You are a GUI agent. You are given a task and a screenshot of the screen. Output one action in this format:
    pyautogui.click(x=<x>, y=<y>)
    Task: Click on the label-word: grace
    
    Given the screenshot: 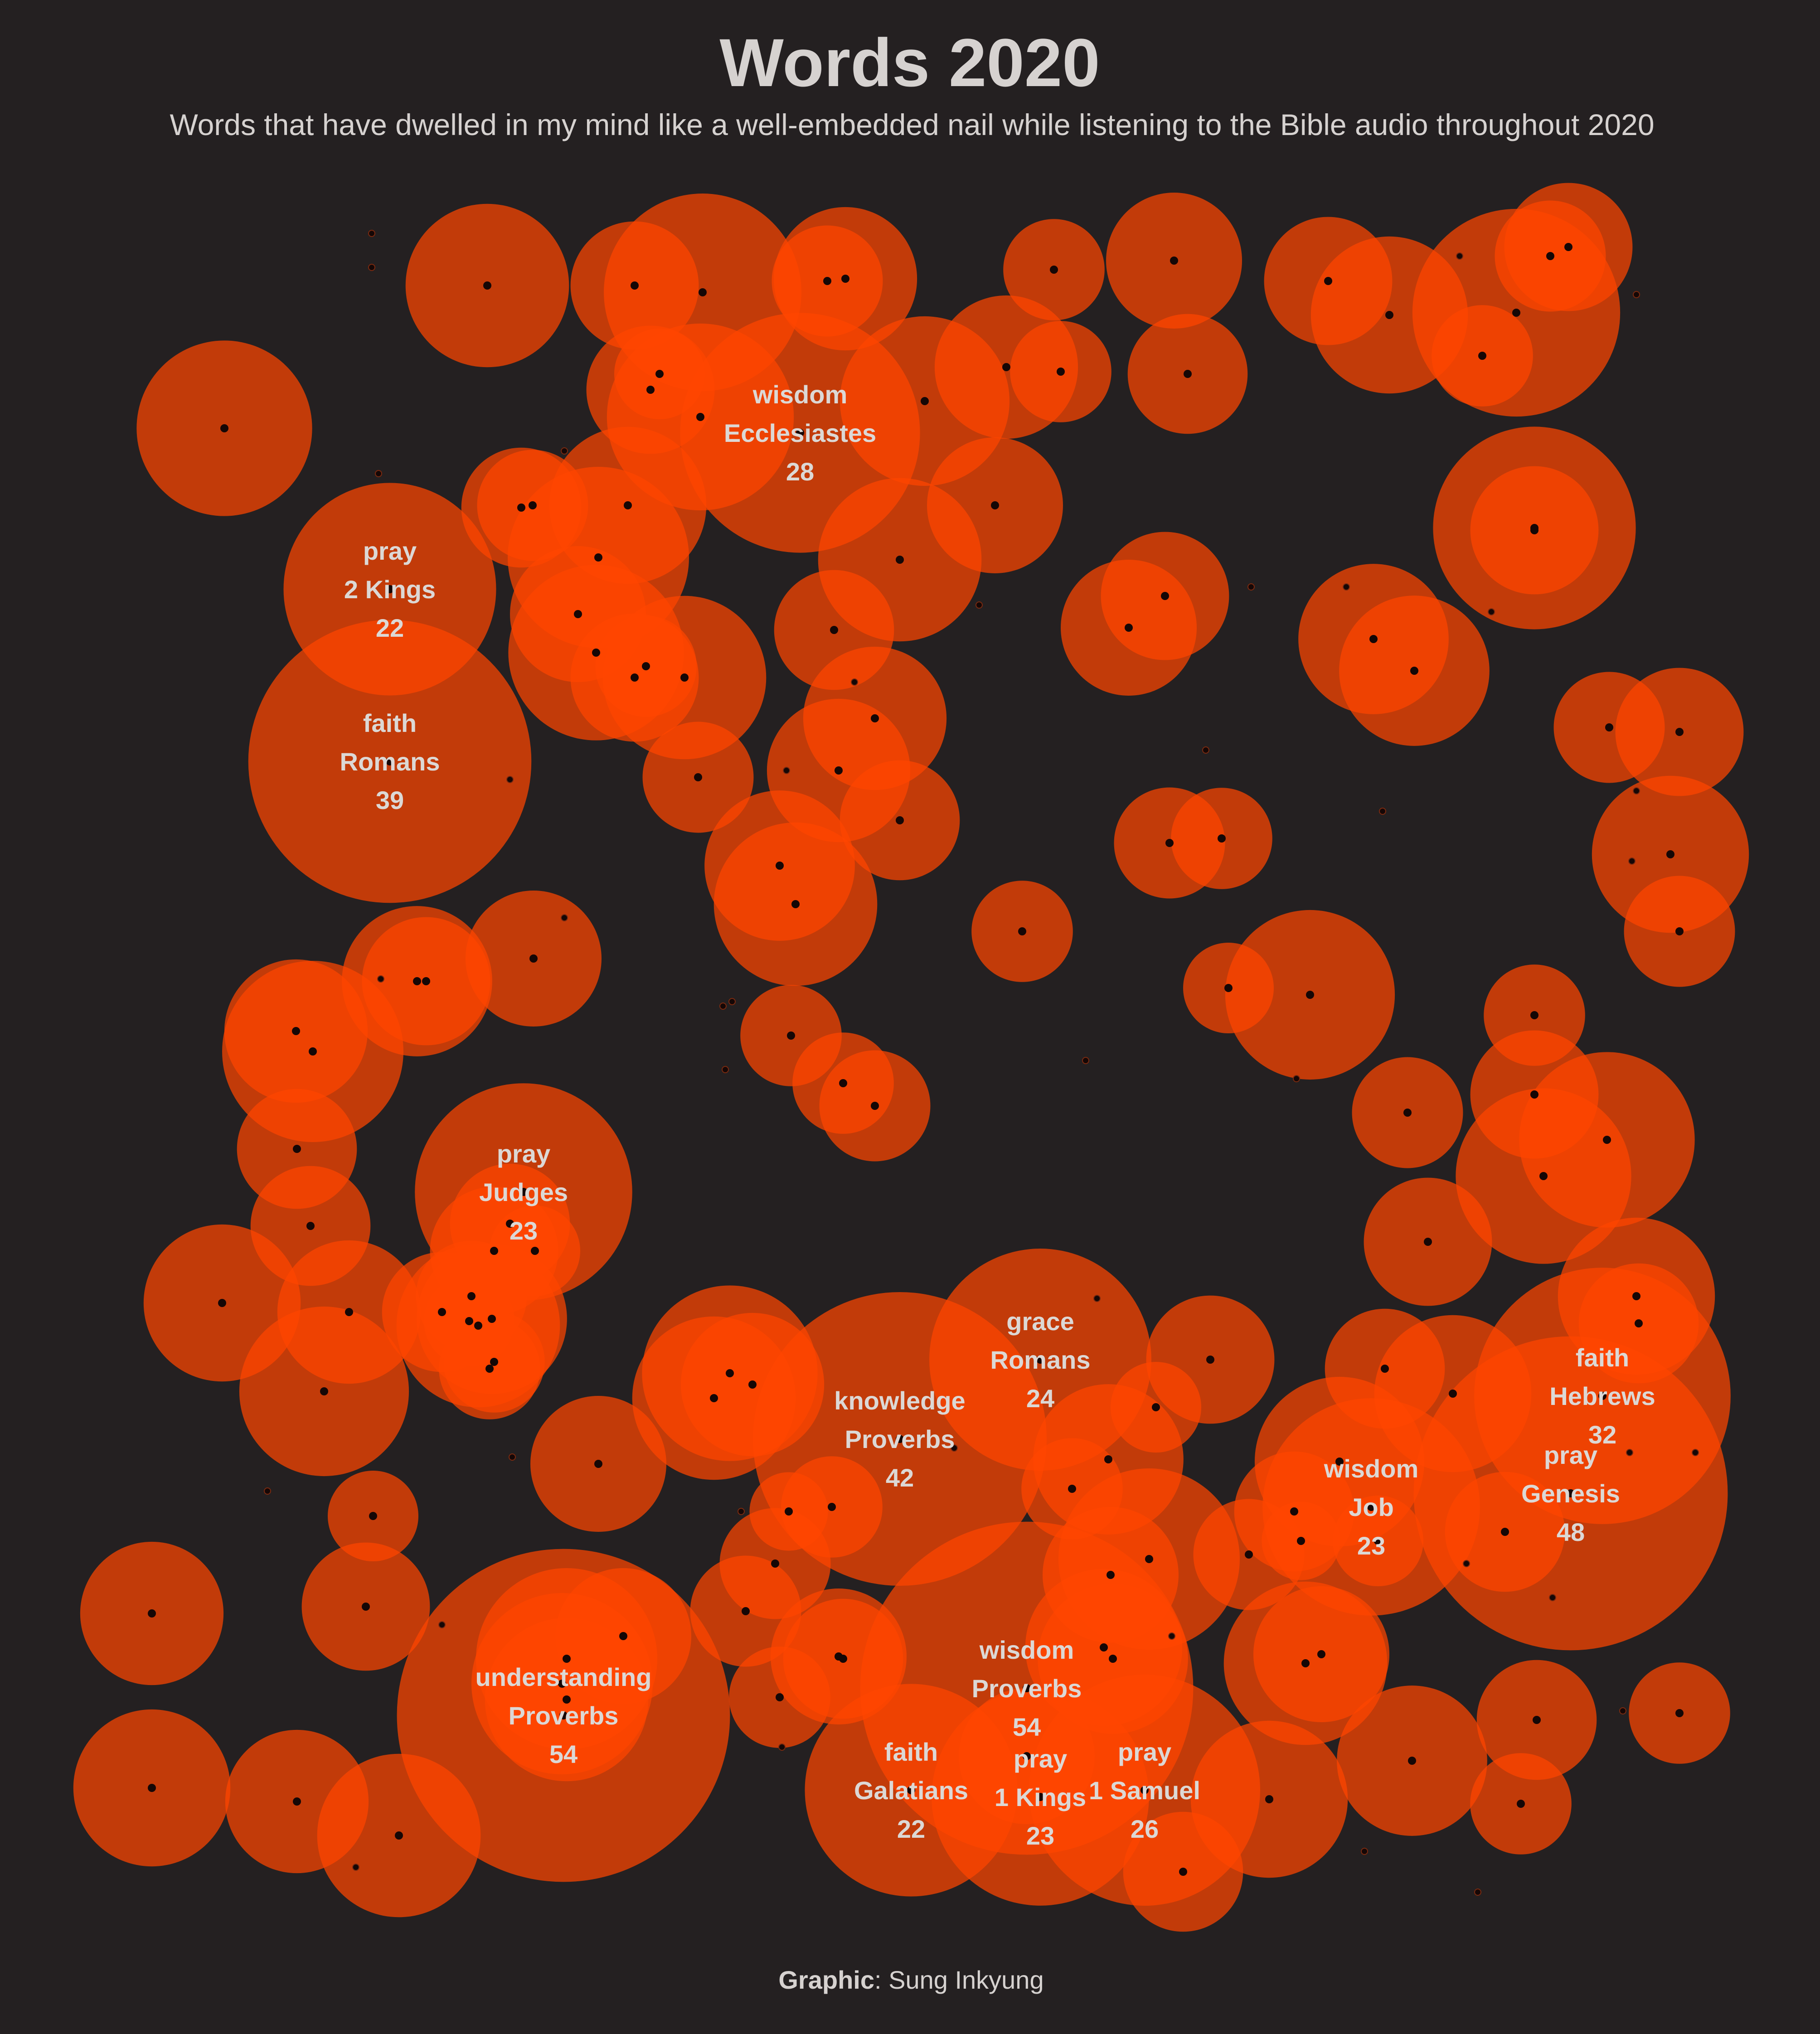 What is the action you would take?
    pyautogui.click(x=1040, y=1321)
    